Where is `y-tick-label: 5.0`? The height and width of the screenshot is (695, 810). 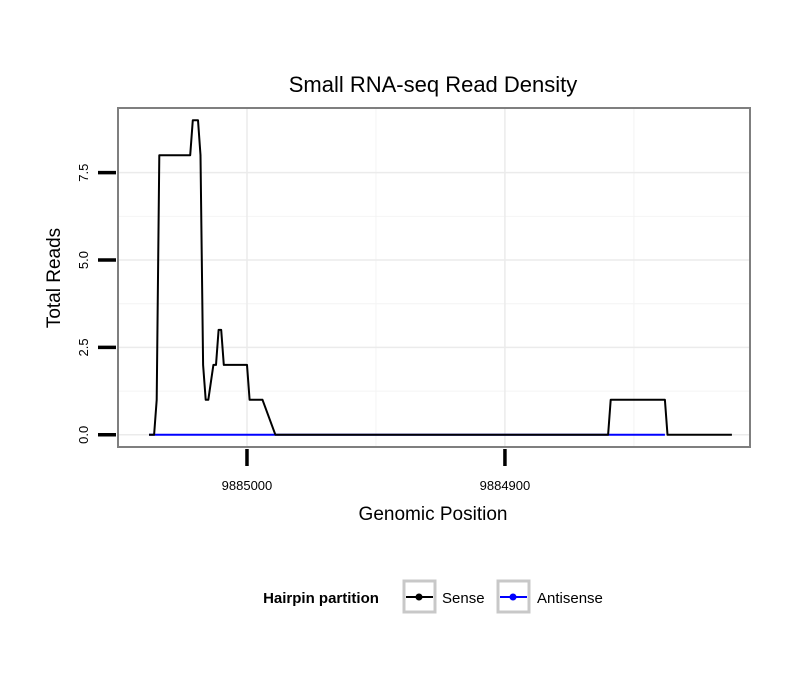 y-tick-label: 5.0 is located at coordinates (83, 260).